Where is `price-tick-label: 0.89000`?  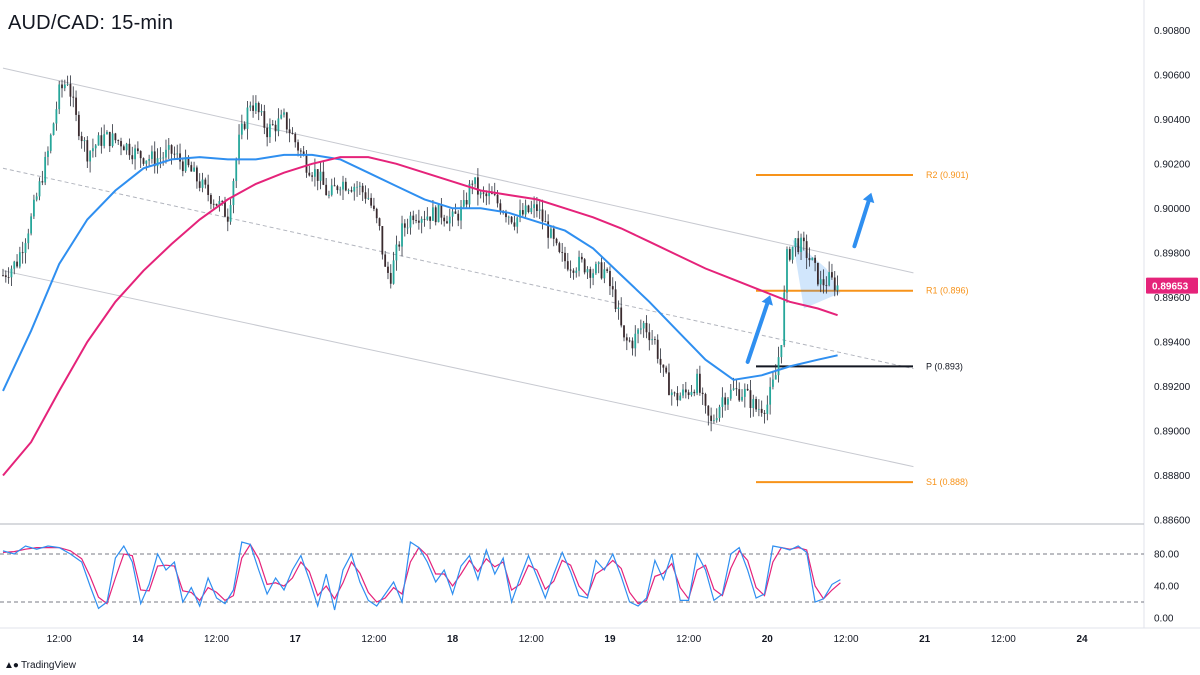
price-tick-label: 0.89000 is located at coordinates (1172, 431).